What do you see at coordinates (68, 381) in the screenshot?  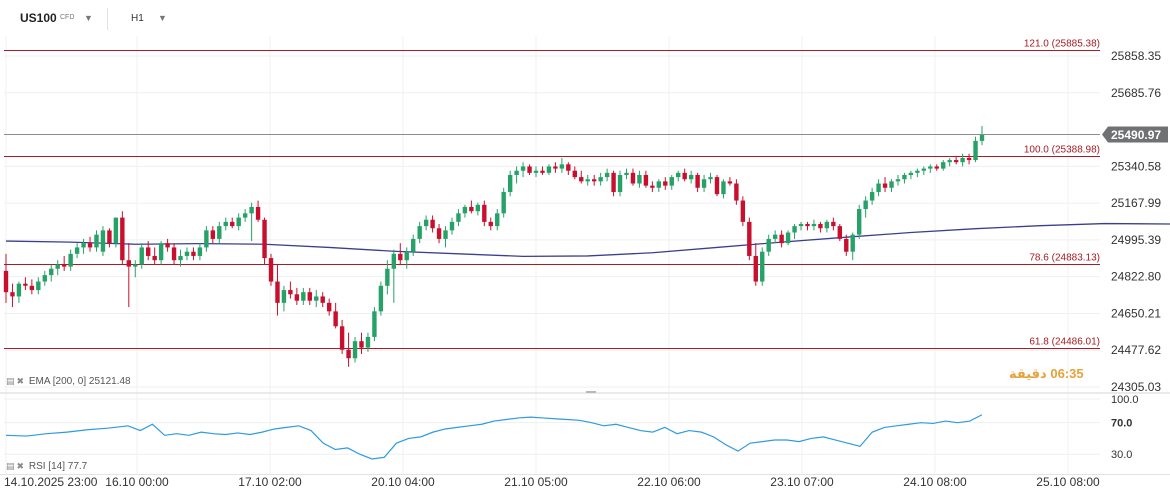 I see `ema-legend: ▤ ✖ EMA [200, 0] 25121.48` at bounding box center [68, 381].